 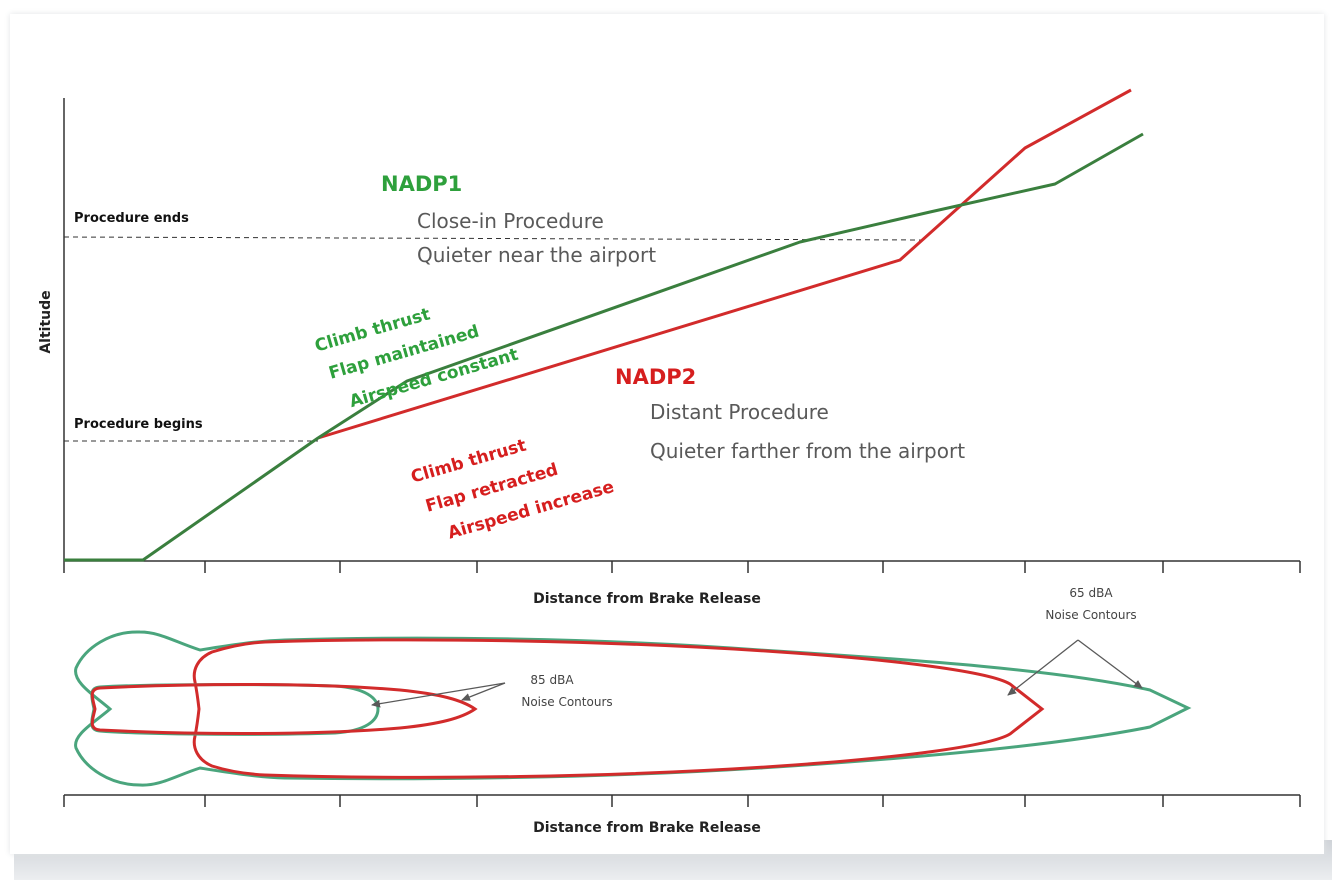 I want to click on nadp2-description-1: Distant Procedure, so click(x=739, y=412).